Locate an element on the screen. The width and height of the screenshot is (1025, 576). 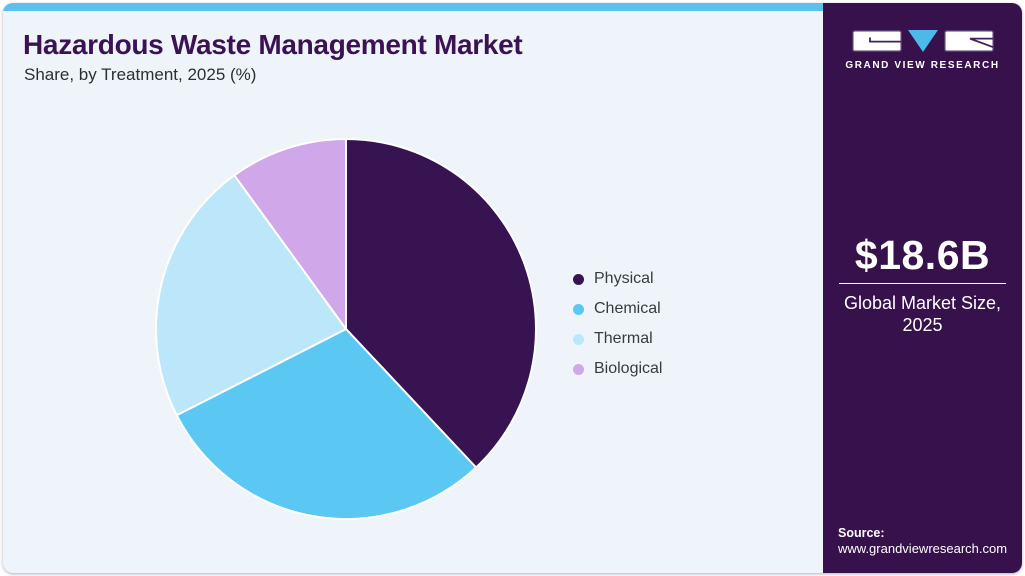
legend-label: Biological is located at coordinates (628, 368).